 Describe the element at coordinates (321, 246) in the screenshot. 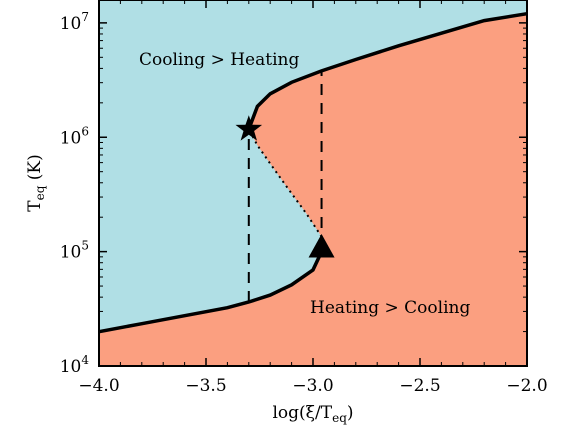

I see `triangle-marker` at that location.